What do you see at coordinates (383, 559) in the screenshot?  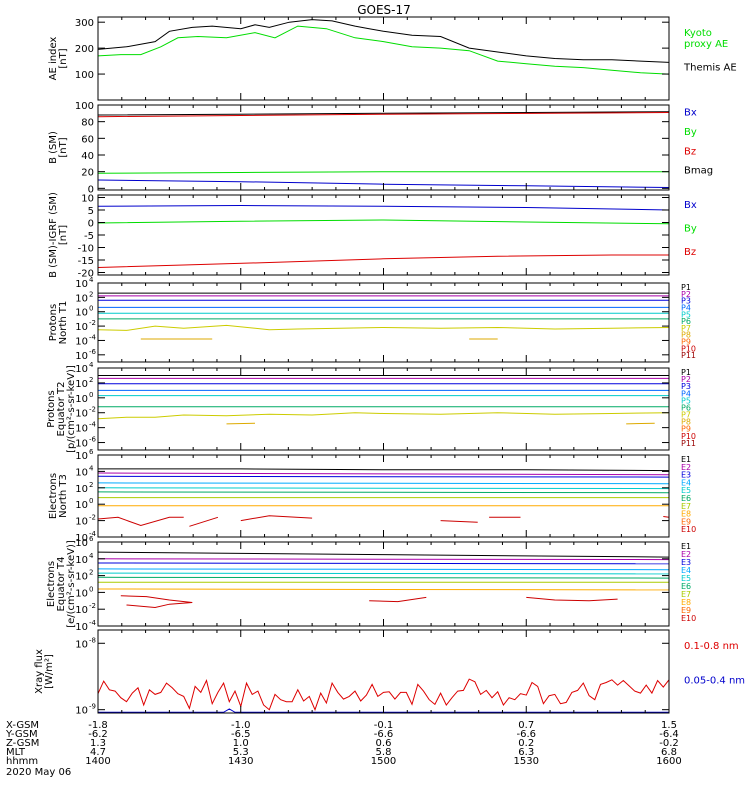 I see `series-line-e2` at bounding box center [383, 559].